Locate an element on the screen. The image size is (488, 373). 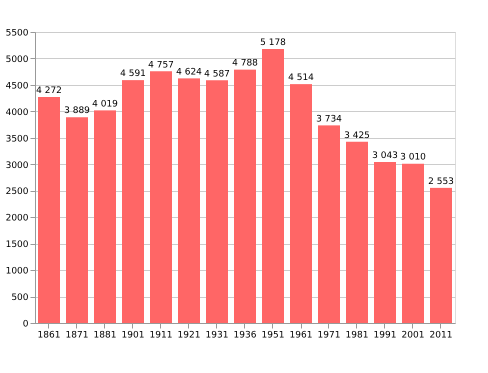
y-tick-label: 2500 is located at coordinates (17, 192).